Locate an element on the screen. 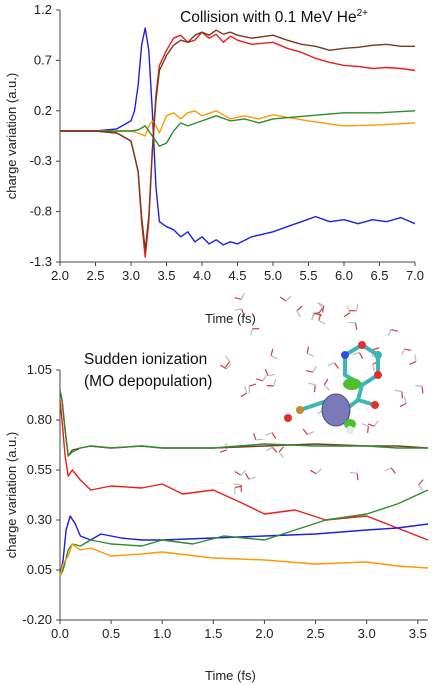  bottom-y-axis-label: charge variation (a.u.) is located at coordinates (11, 495).